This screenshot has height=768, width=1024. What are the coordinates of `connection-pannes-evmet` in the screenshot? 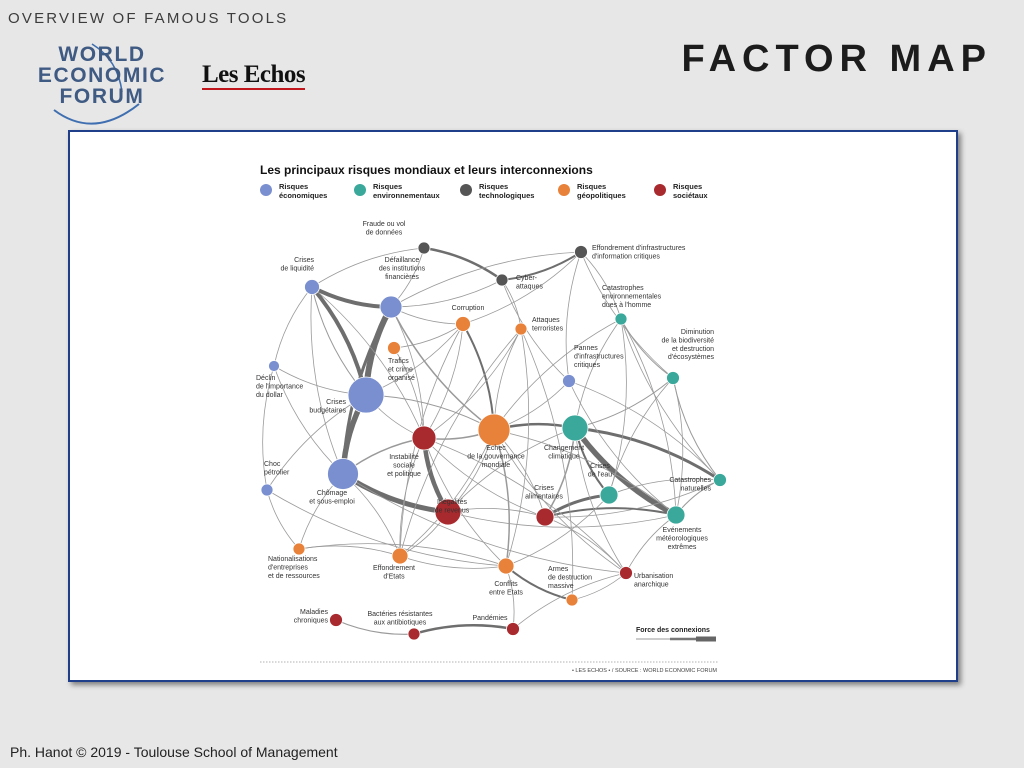 It's located at (622, 448).